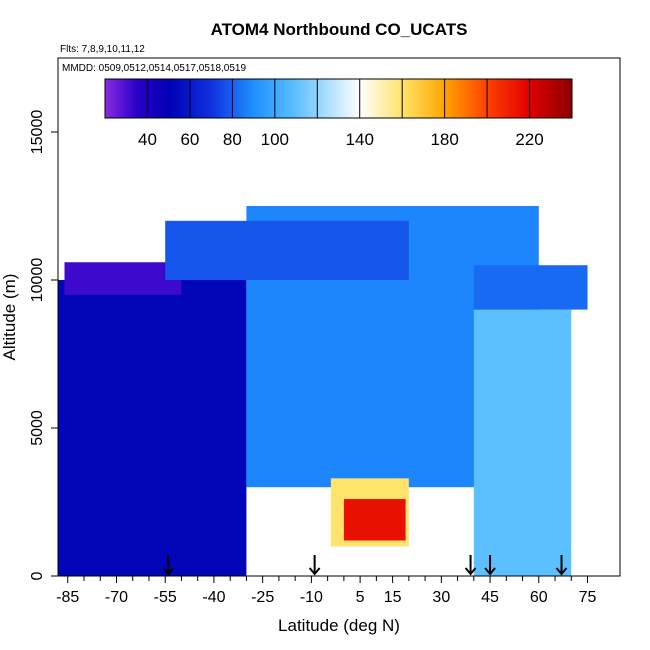 The height and width of the screenshot is (650, 650). I want to click on flights-label: Flts: 7,8,9,10,11,12, so click(102, 49).